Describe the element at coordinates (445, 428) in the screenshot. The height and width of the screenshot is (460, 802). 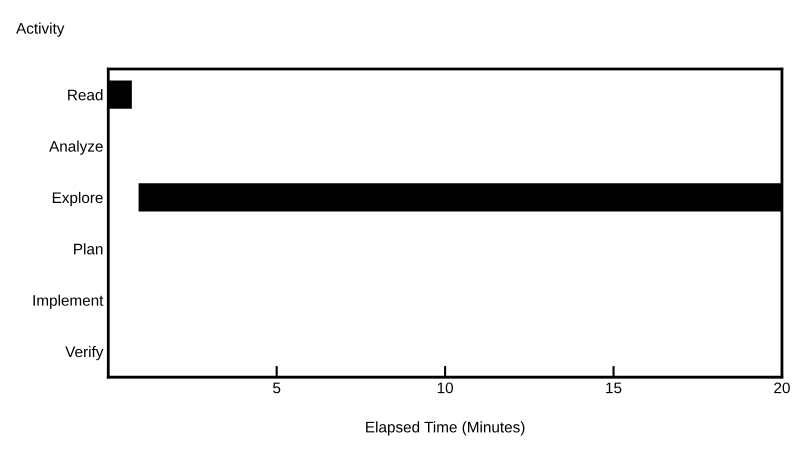
I see `x-axis-title: Elapsed Time (Minutes)` at that location.